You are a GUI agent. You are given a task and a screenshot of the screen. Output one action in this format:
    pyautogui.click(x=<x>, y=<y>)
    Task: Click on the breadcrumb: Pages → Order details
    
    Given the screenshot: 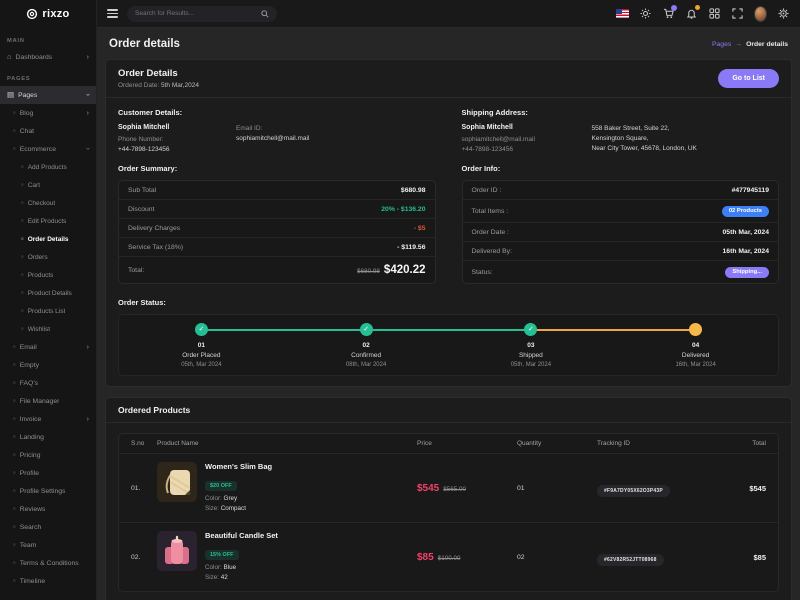 What is the action you would take?
    pyautogui.click(x=750, y=44)
    